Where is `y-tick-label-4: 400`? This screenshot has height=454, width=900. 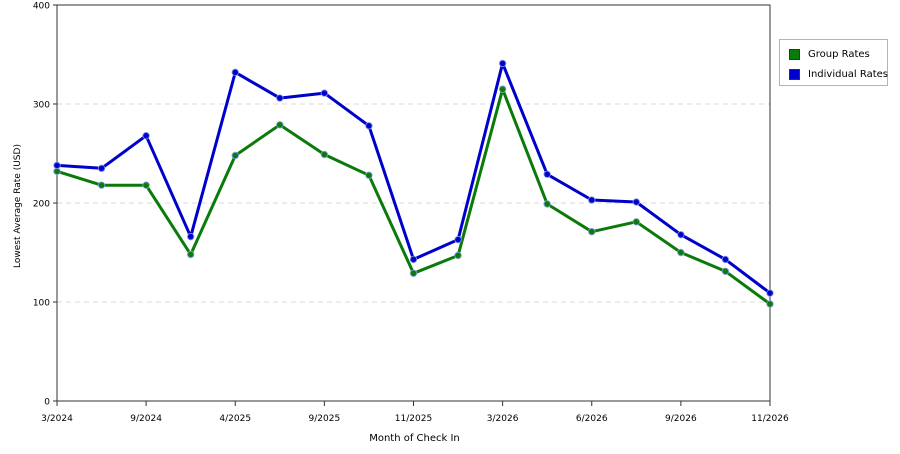 y-tick-label-4: 400 is located at coordinates (41, 7).